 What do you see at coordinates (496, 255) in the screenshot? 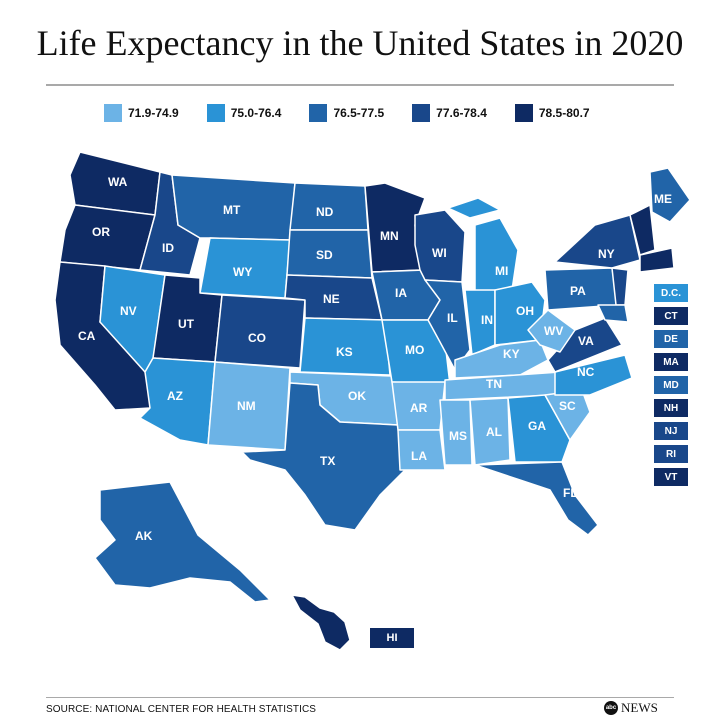
I see `state-mi` at bounding box center [496, 255].